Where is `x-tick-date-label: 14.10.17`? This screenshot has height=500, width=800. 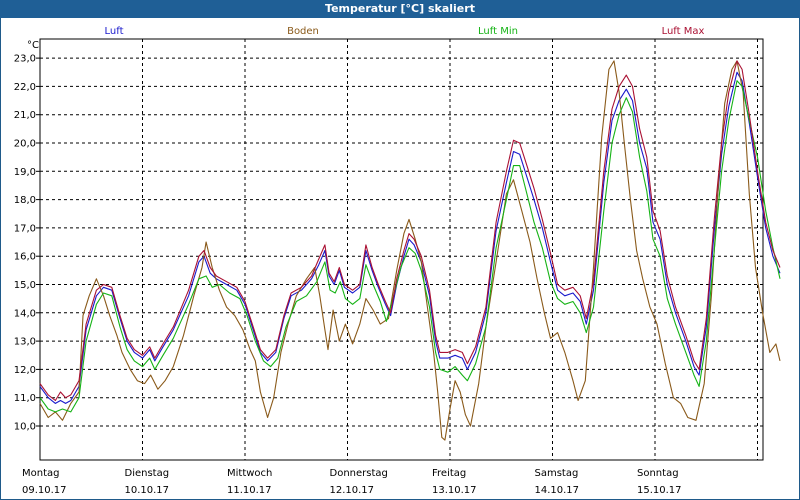
x-tick-date-label: 14.10.17 is located at coordinates (557, 490).